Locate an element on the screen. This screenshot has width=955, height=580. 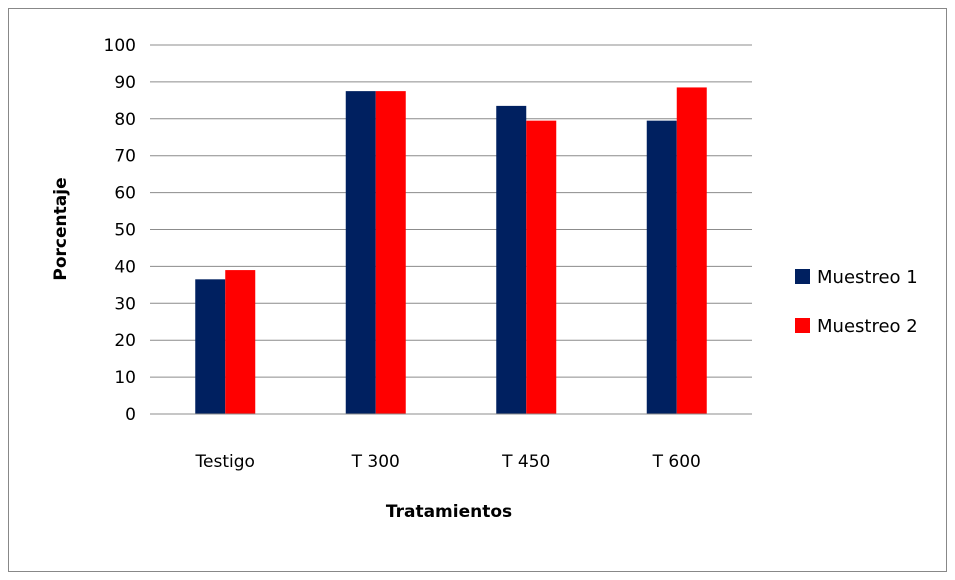
legend: Muestreo 1 Muestreo 2 is located at coordinates (856, 302).